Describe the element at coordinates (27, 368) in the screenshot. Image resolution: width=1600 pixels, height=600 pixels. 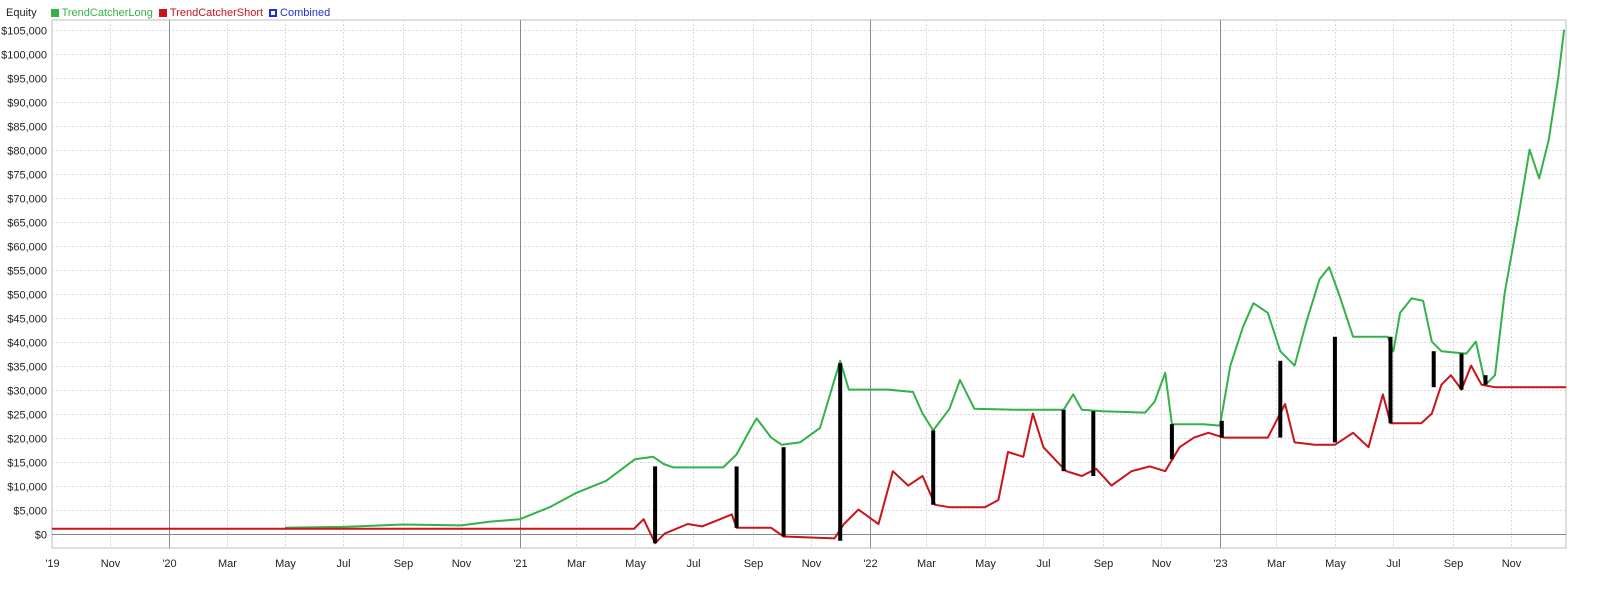
I see `y-tick-label: $35,000` at that location.